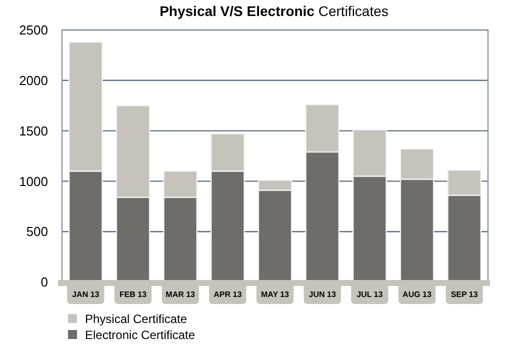  Describe the element at coordinates (86, 294) in the screenshot. I see `x-tick-label: JAN 13` at that location.